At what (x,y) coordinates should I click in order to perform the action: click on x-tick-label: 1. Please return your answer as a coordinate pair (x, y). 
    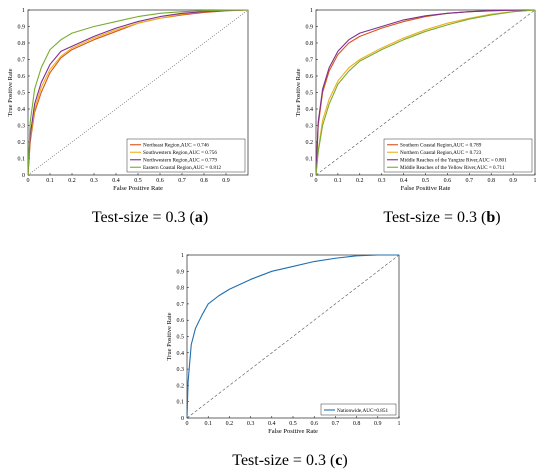
    Looking at the image, I should click on (399, 424).